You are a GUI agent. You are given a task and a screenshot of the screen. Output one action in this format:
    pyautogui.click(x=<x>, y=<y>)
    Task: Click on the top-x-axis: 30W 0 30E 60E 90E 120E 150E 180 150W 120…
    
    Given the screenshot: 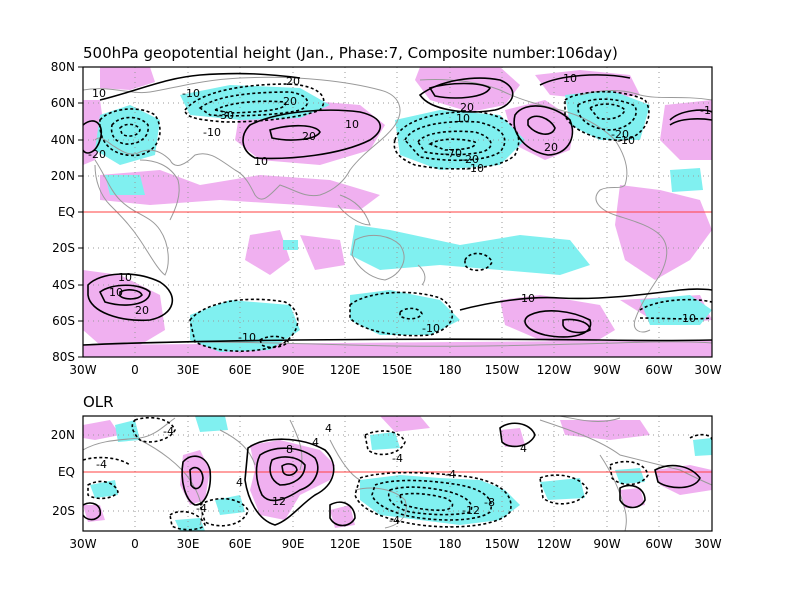 What is the action you would take?
    pyautogui.click(x=395, y=370)
    